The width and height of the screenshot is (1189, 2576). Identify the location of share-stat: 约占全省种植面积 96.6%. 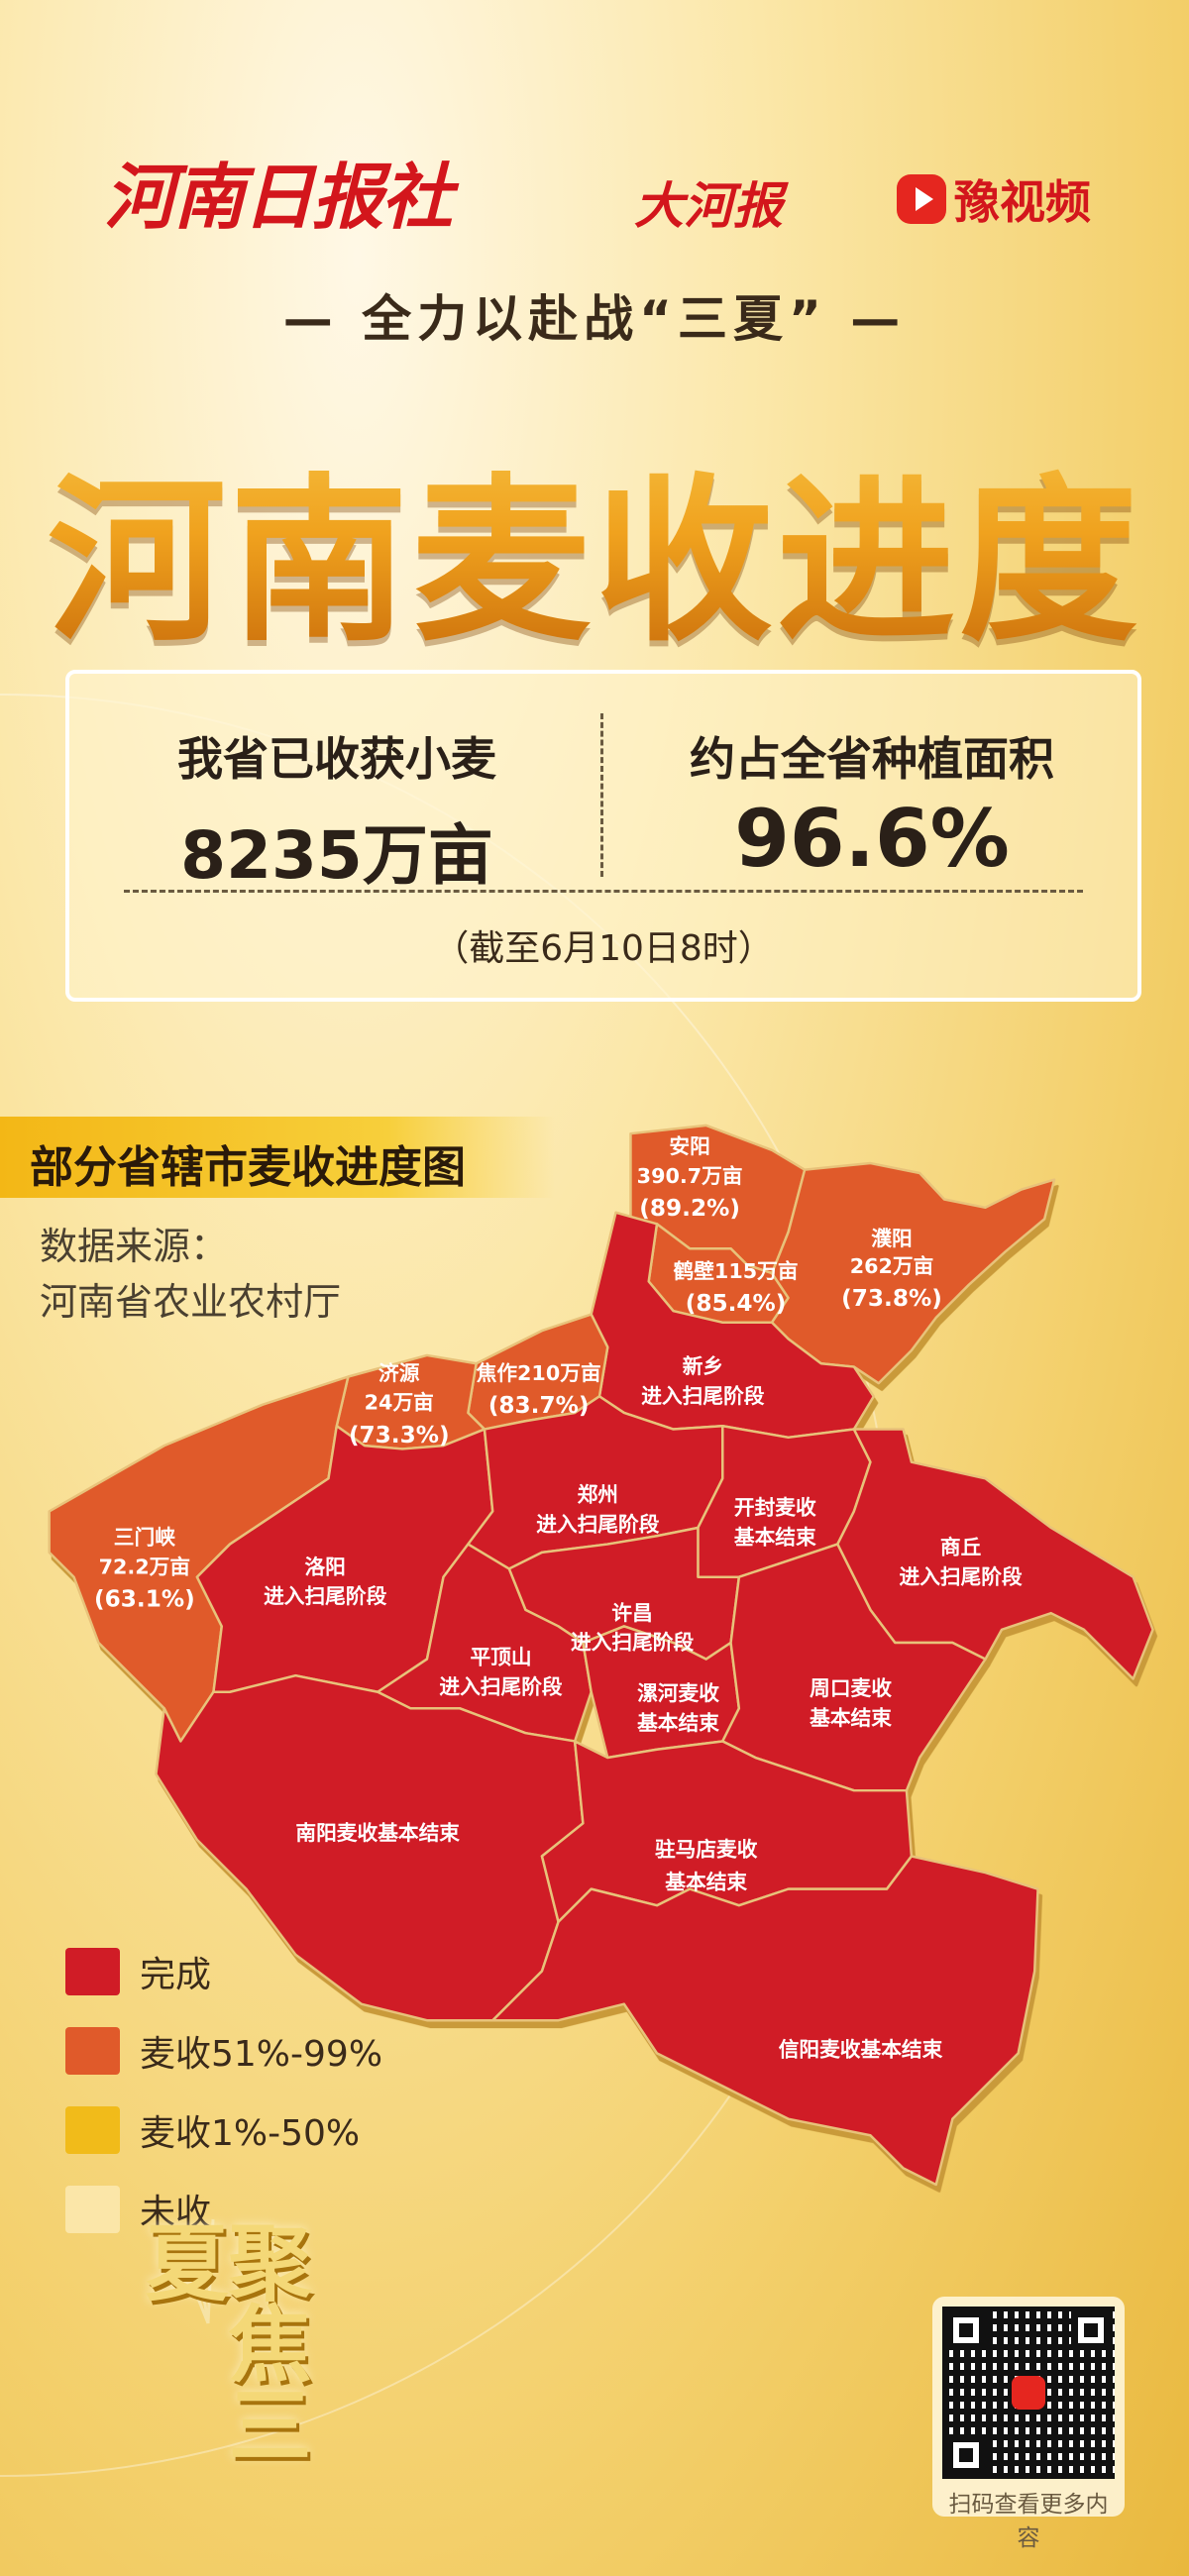
(871, 804).